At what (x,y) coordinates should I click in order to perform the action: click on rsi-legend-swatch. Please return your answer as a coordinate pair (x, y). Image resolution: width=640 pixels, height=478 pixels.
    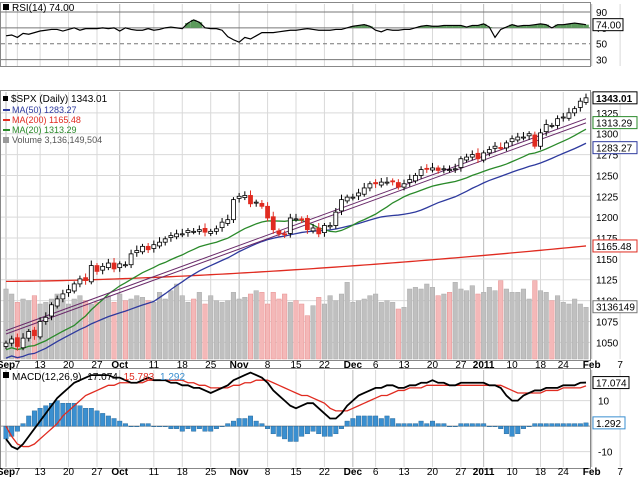
    Looking at the image, I should click on (6, 7).